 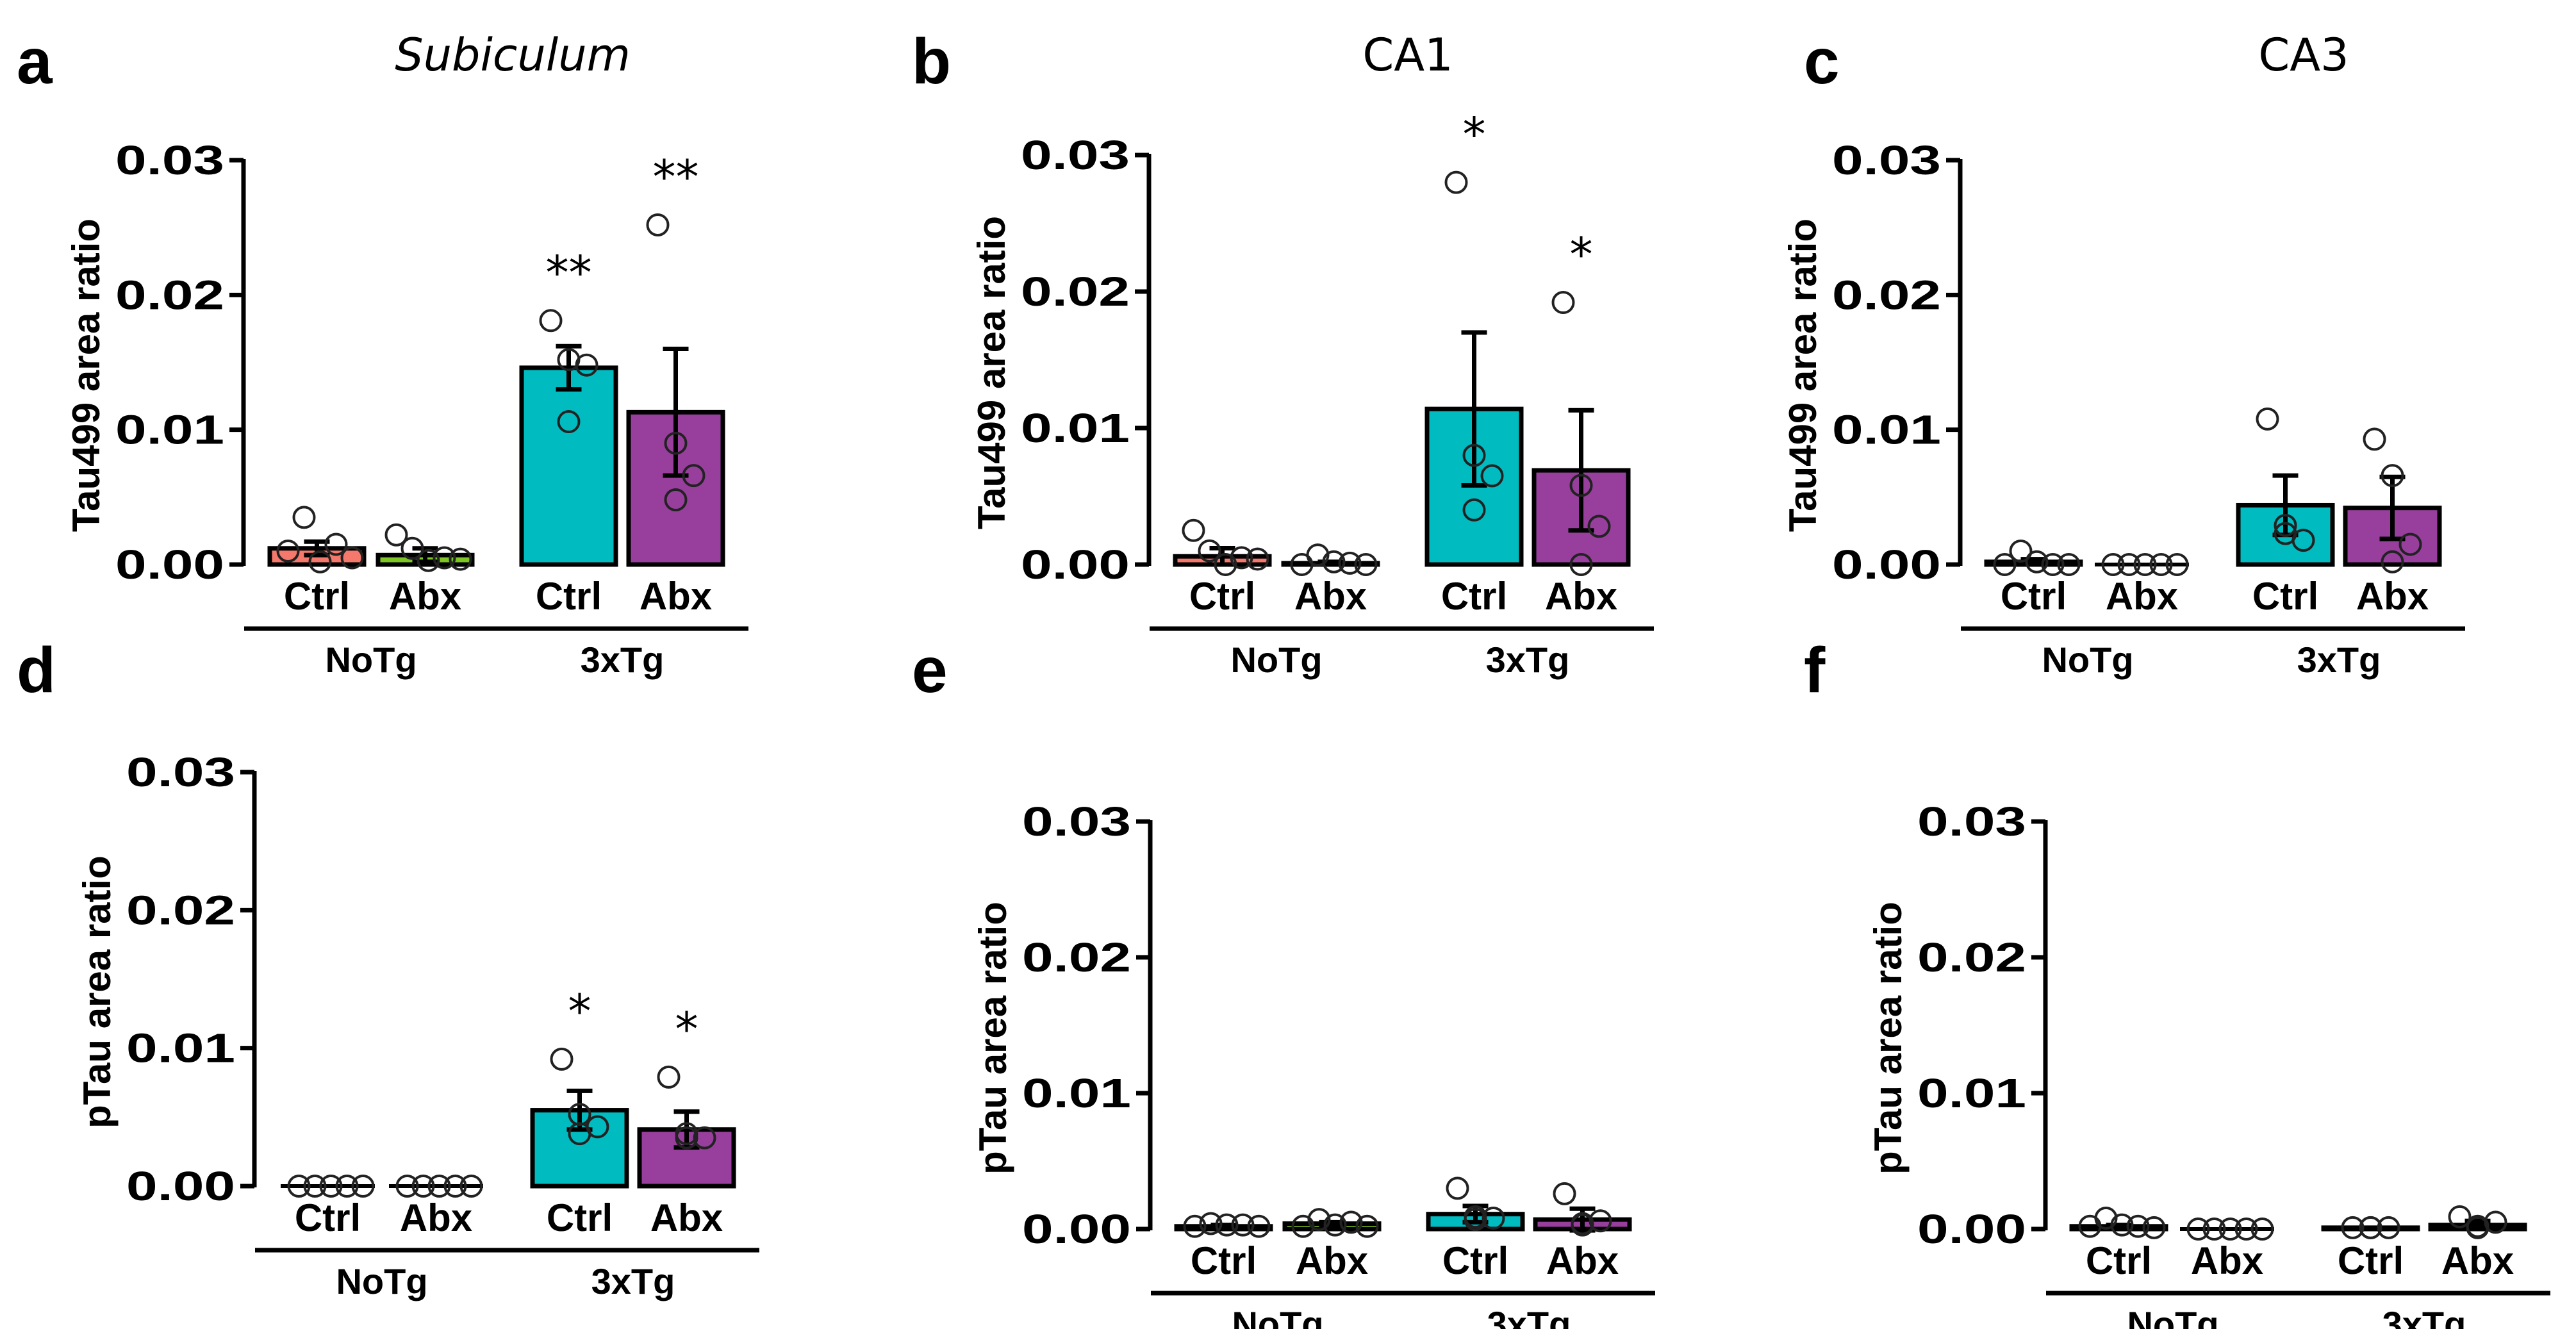 I want to click on panel-letter: a, so click(x=35, y=62).